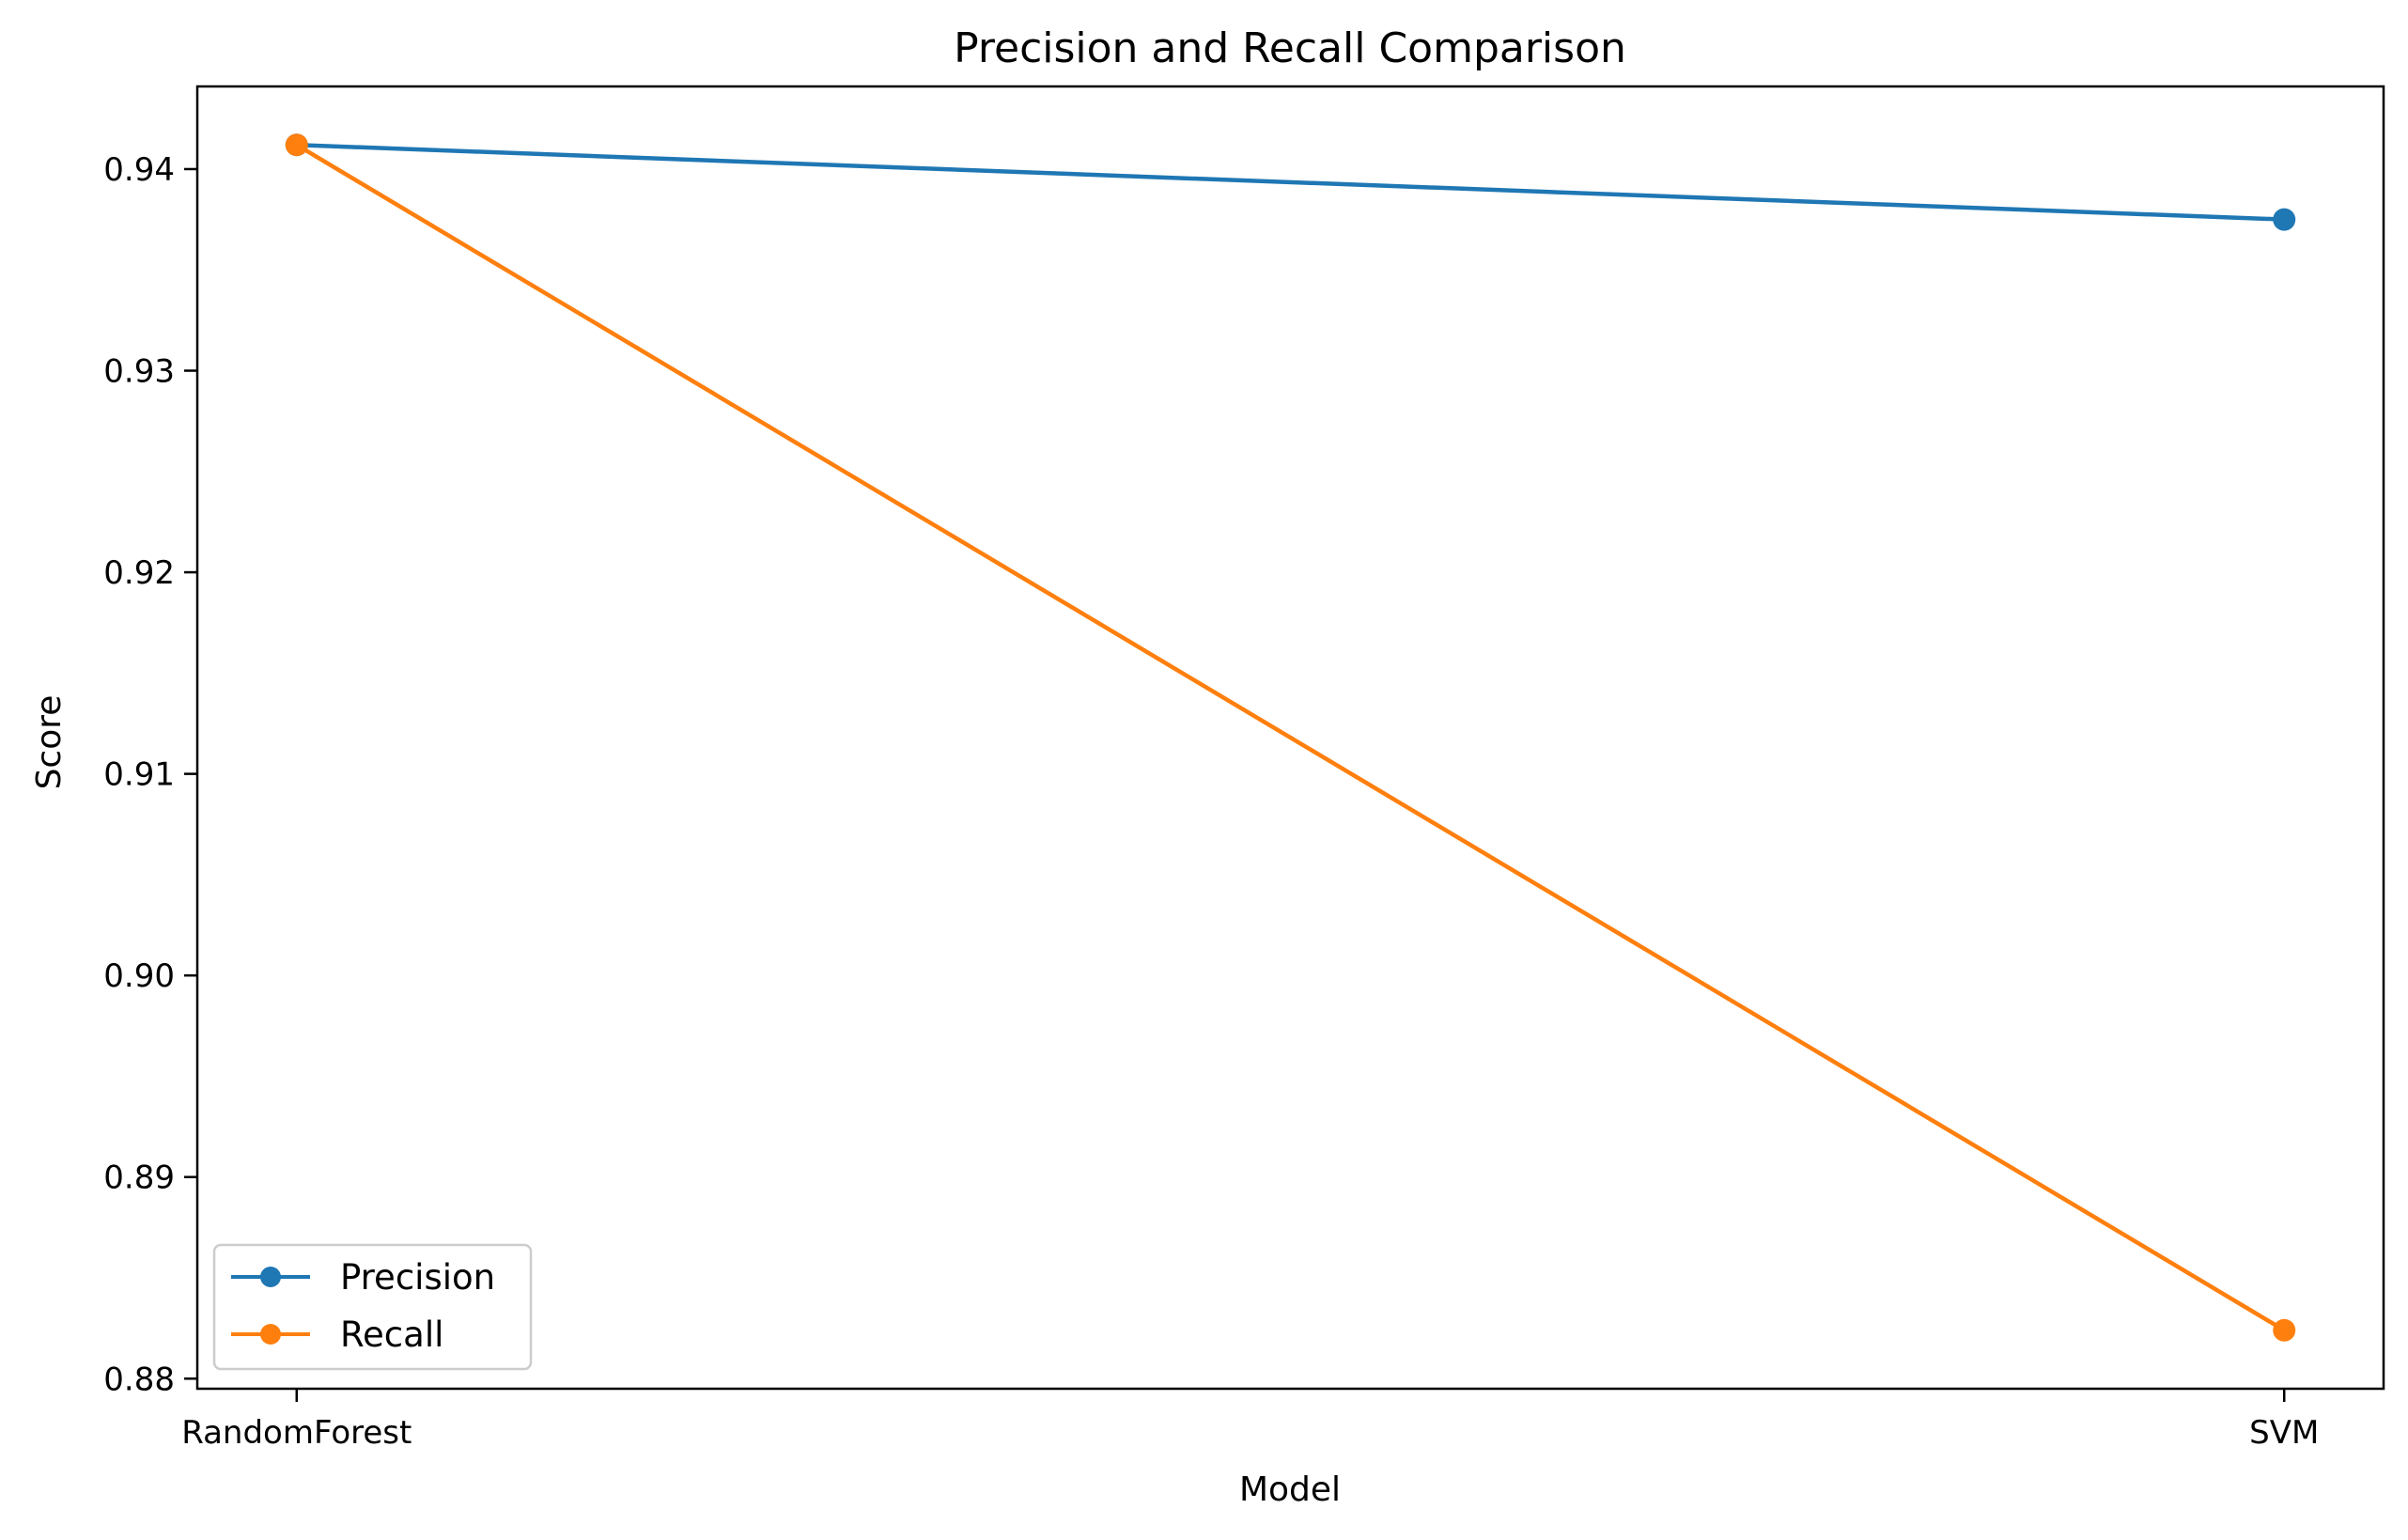 This screenshot has width=2408, height=1540. I want to click on legend-marker-recall, so click(270, 1334).